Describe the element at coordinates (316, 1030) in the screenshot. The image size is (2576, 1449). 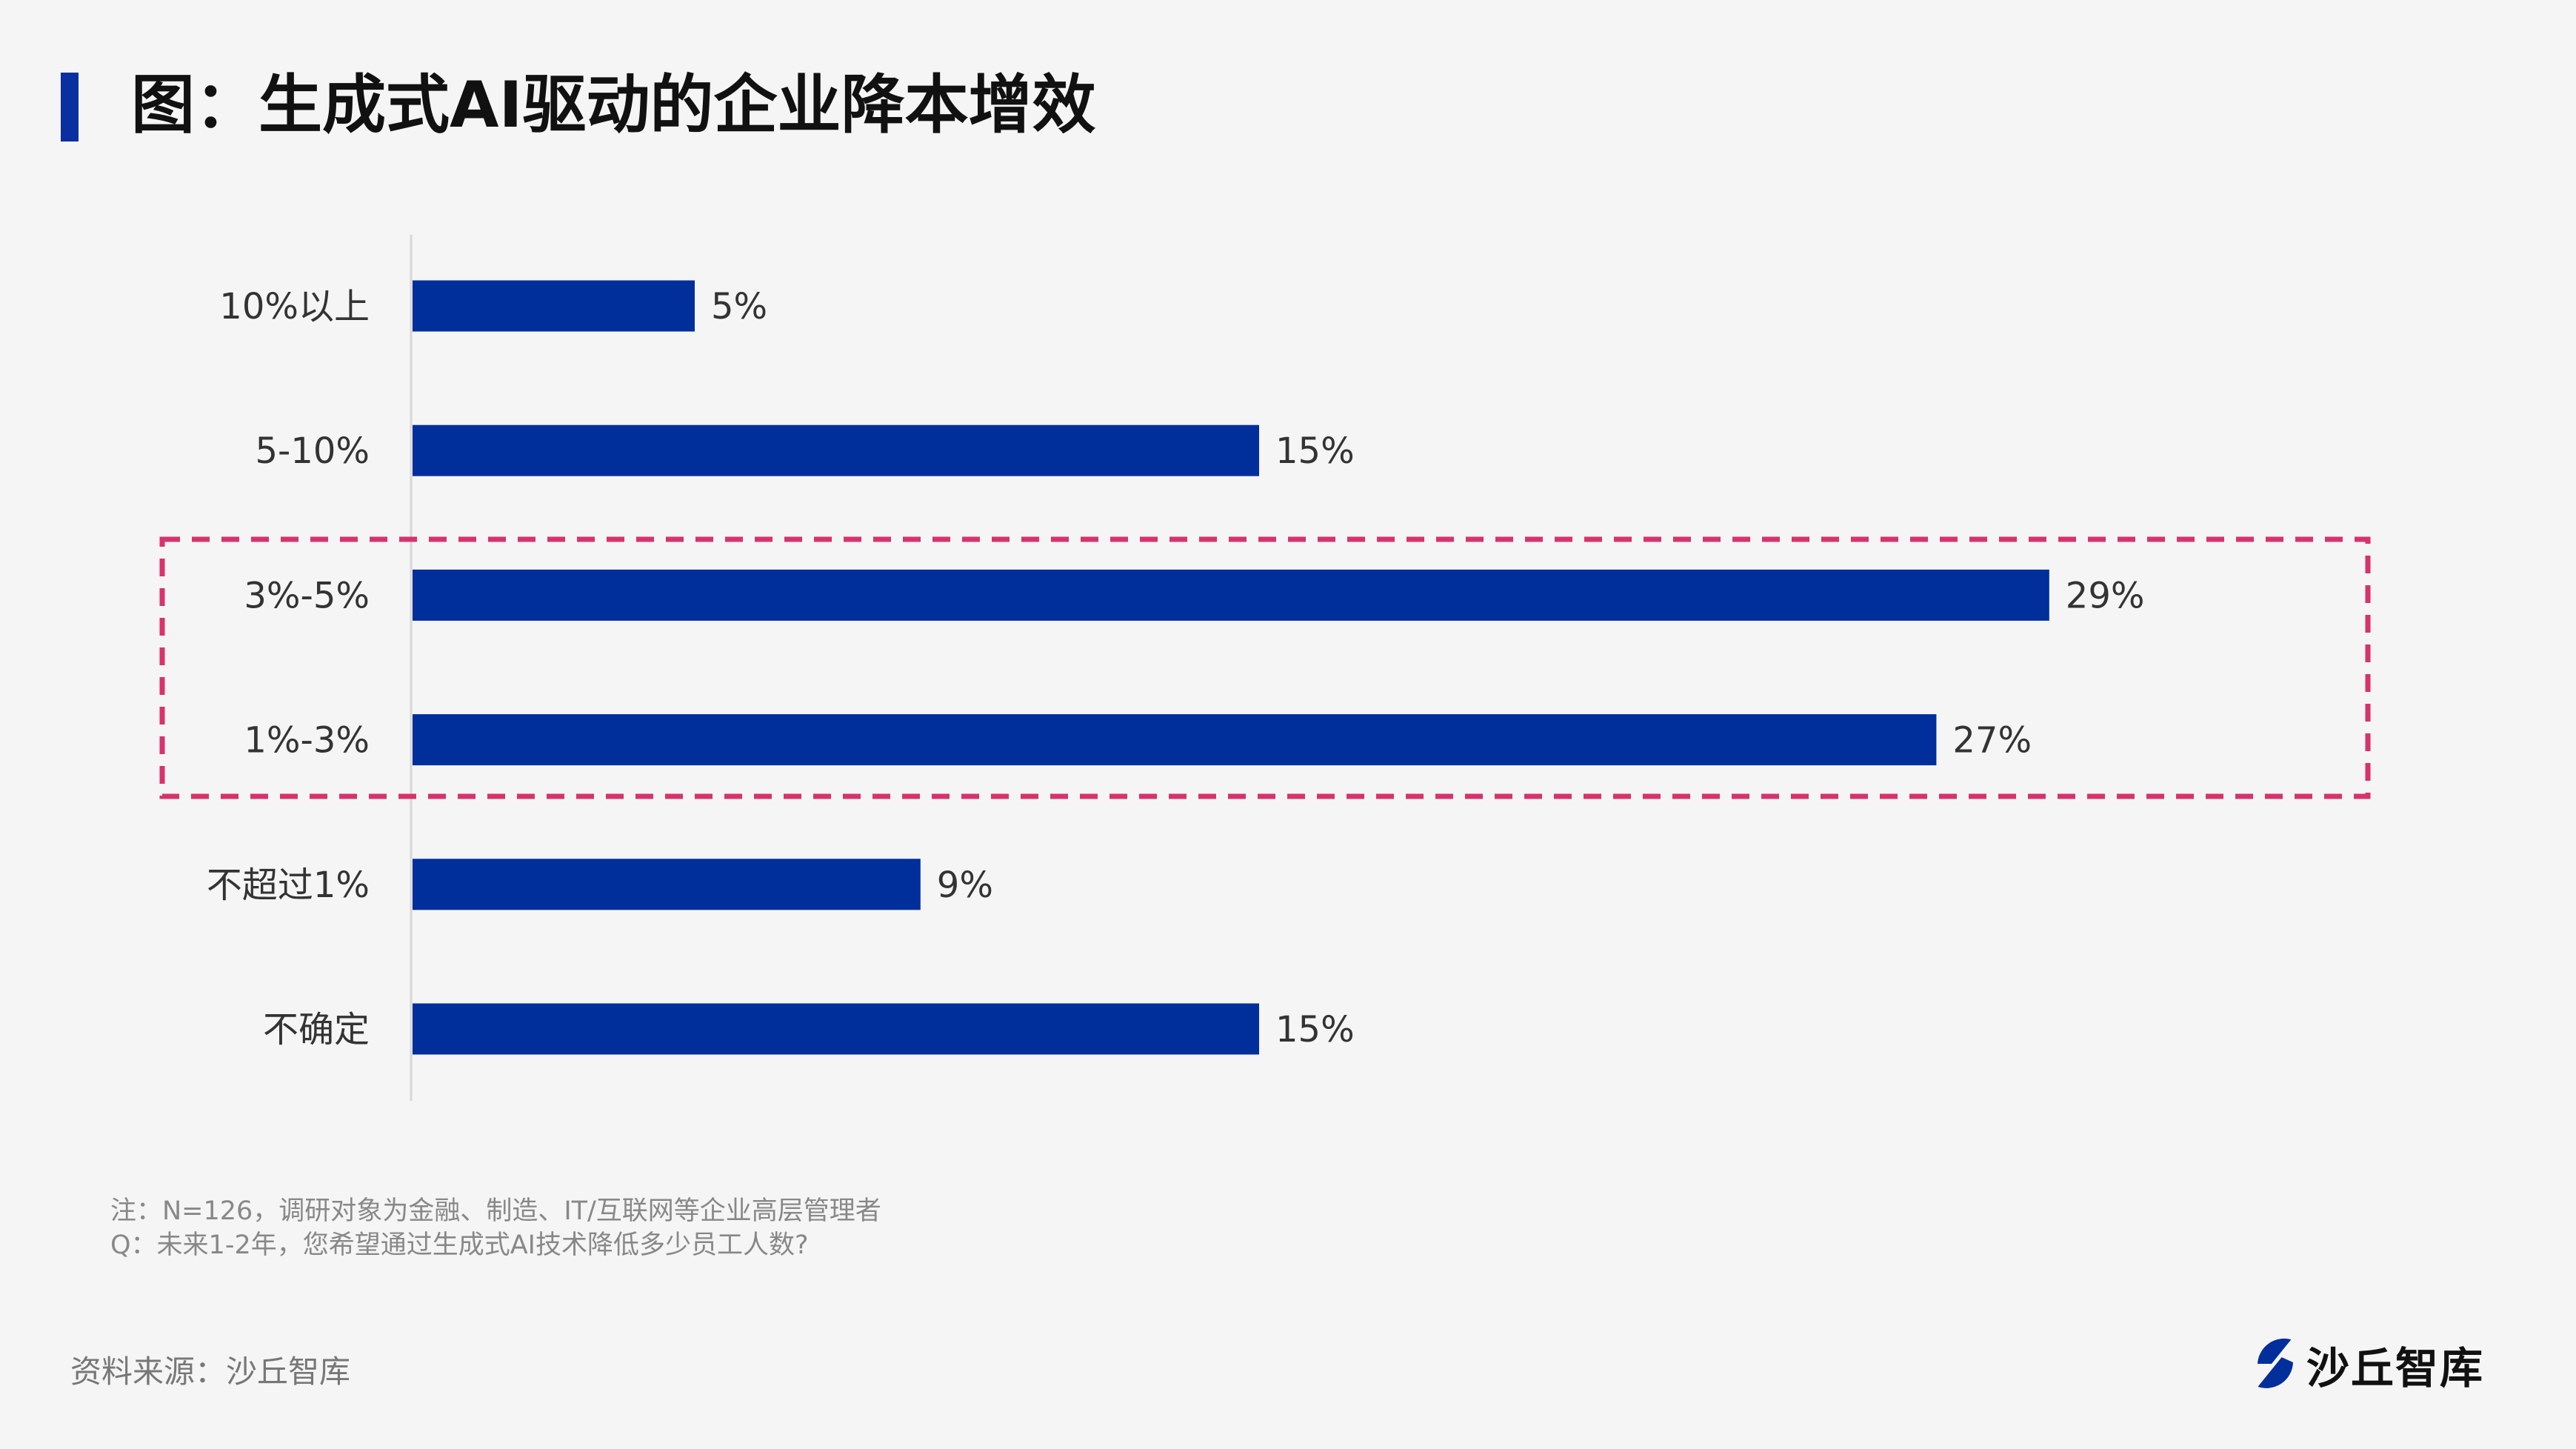
I see `category-label: 不确定` at that location.